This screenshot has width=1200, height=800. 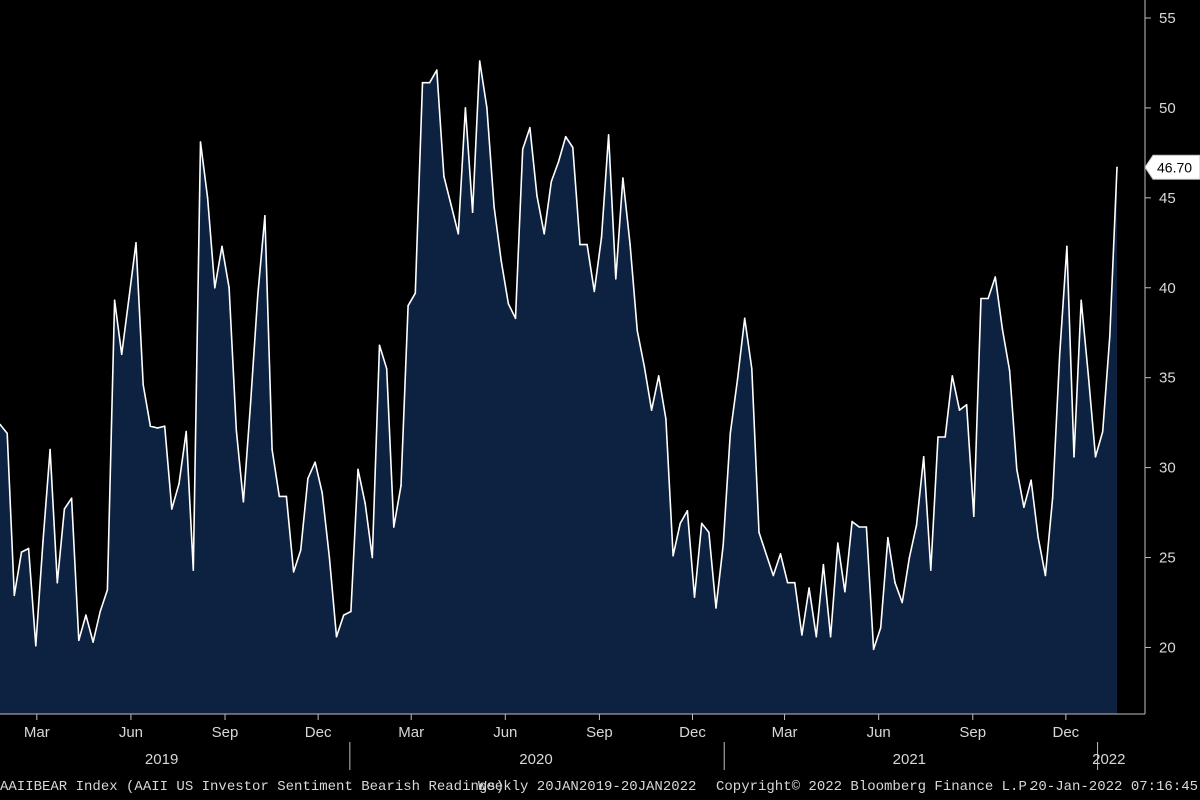 I want to click on footer-timestamp: 20-Jan-2022 07:16:45, so click(x=1114, y=787).